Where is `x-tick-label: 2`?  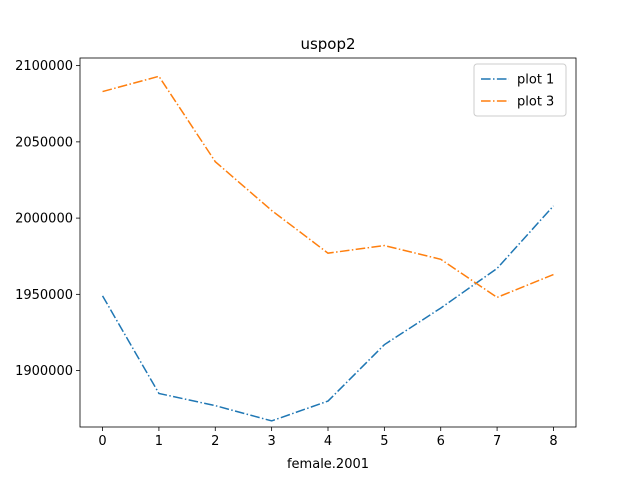 x-tick-label: 2 is located at coordinates (215, 441).